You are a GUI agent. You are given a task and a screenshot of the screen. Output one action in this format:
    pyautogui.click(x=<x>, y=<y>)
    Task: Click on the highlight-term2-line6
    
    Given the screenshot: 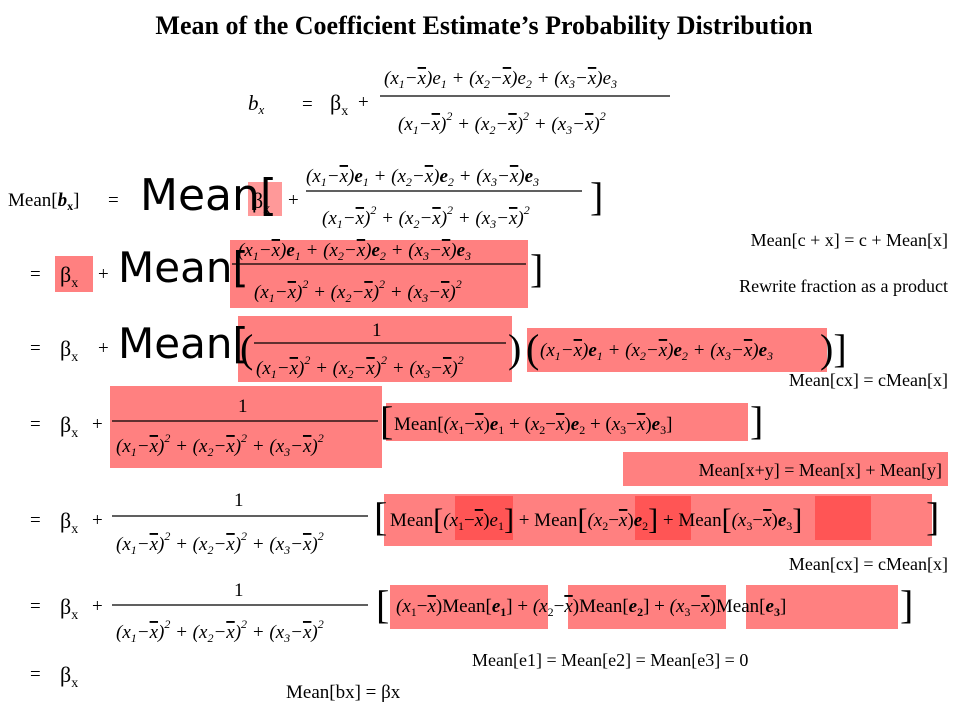 What is the action you would take?
    pyautogui.click(x=663, y=518)
    